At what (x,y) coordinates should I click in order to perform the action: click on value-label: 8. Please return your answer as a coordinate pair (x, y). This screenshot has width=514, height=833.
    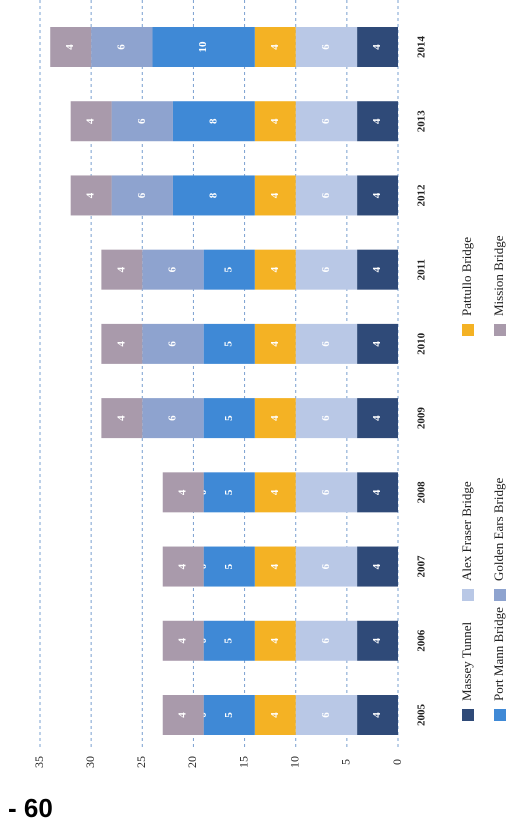
    Looking at the image, I should click on (213, 121).